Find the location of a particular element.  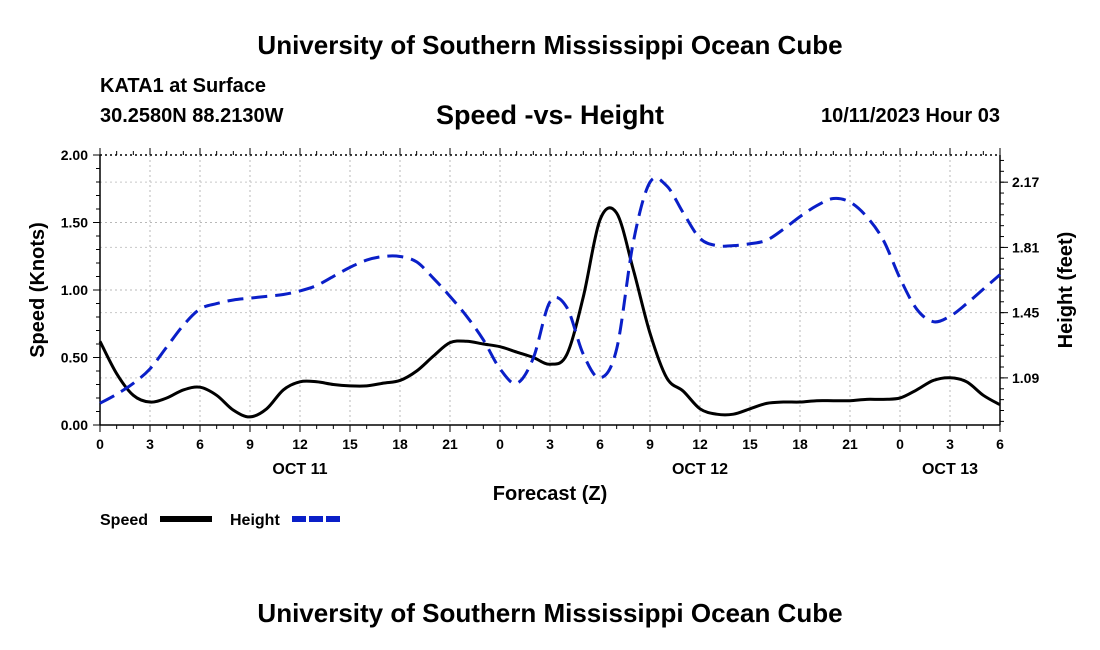

y-left-tick-label: 2.00 is located at coordinates (74, 155).